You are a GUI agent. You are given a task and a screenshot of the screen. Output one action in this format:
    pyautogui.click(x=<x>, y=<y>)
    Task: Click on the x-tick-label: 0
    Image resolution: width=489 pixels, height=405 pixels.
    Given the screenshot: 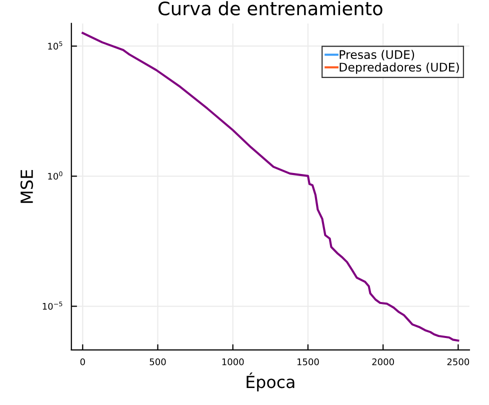 What is the action you would take?
    pyautogui.click(x=82, y=362)
    